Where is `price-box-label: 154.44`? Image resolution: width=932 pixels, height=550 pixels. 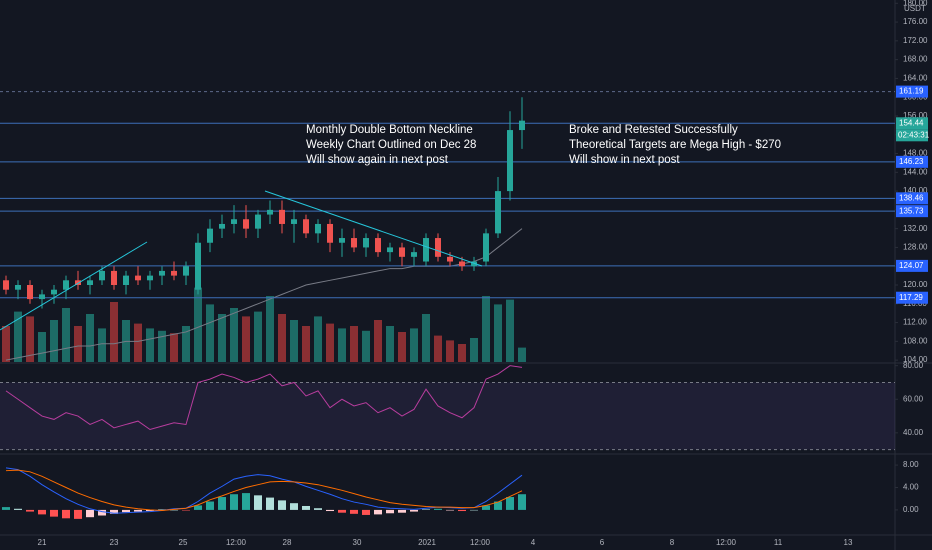
price-box-label: 154.44 is located at coordinates (911, 122).